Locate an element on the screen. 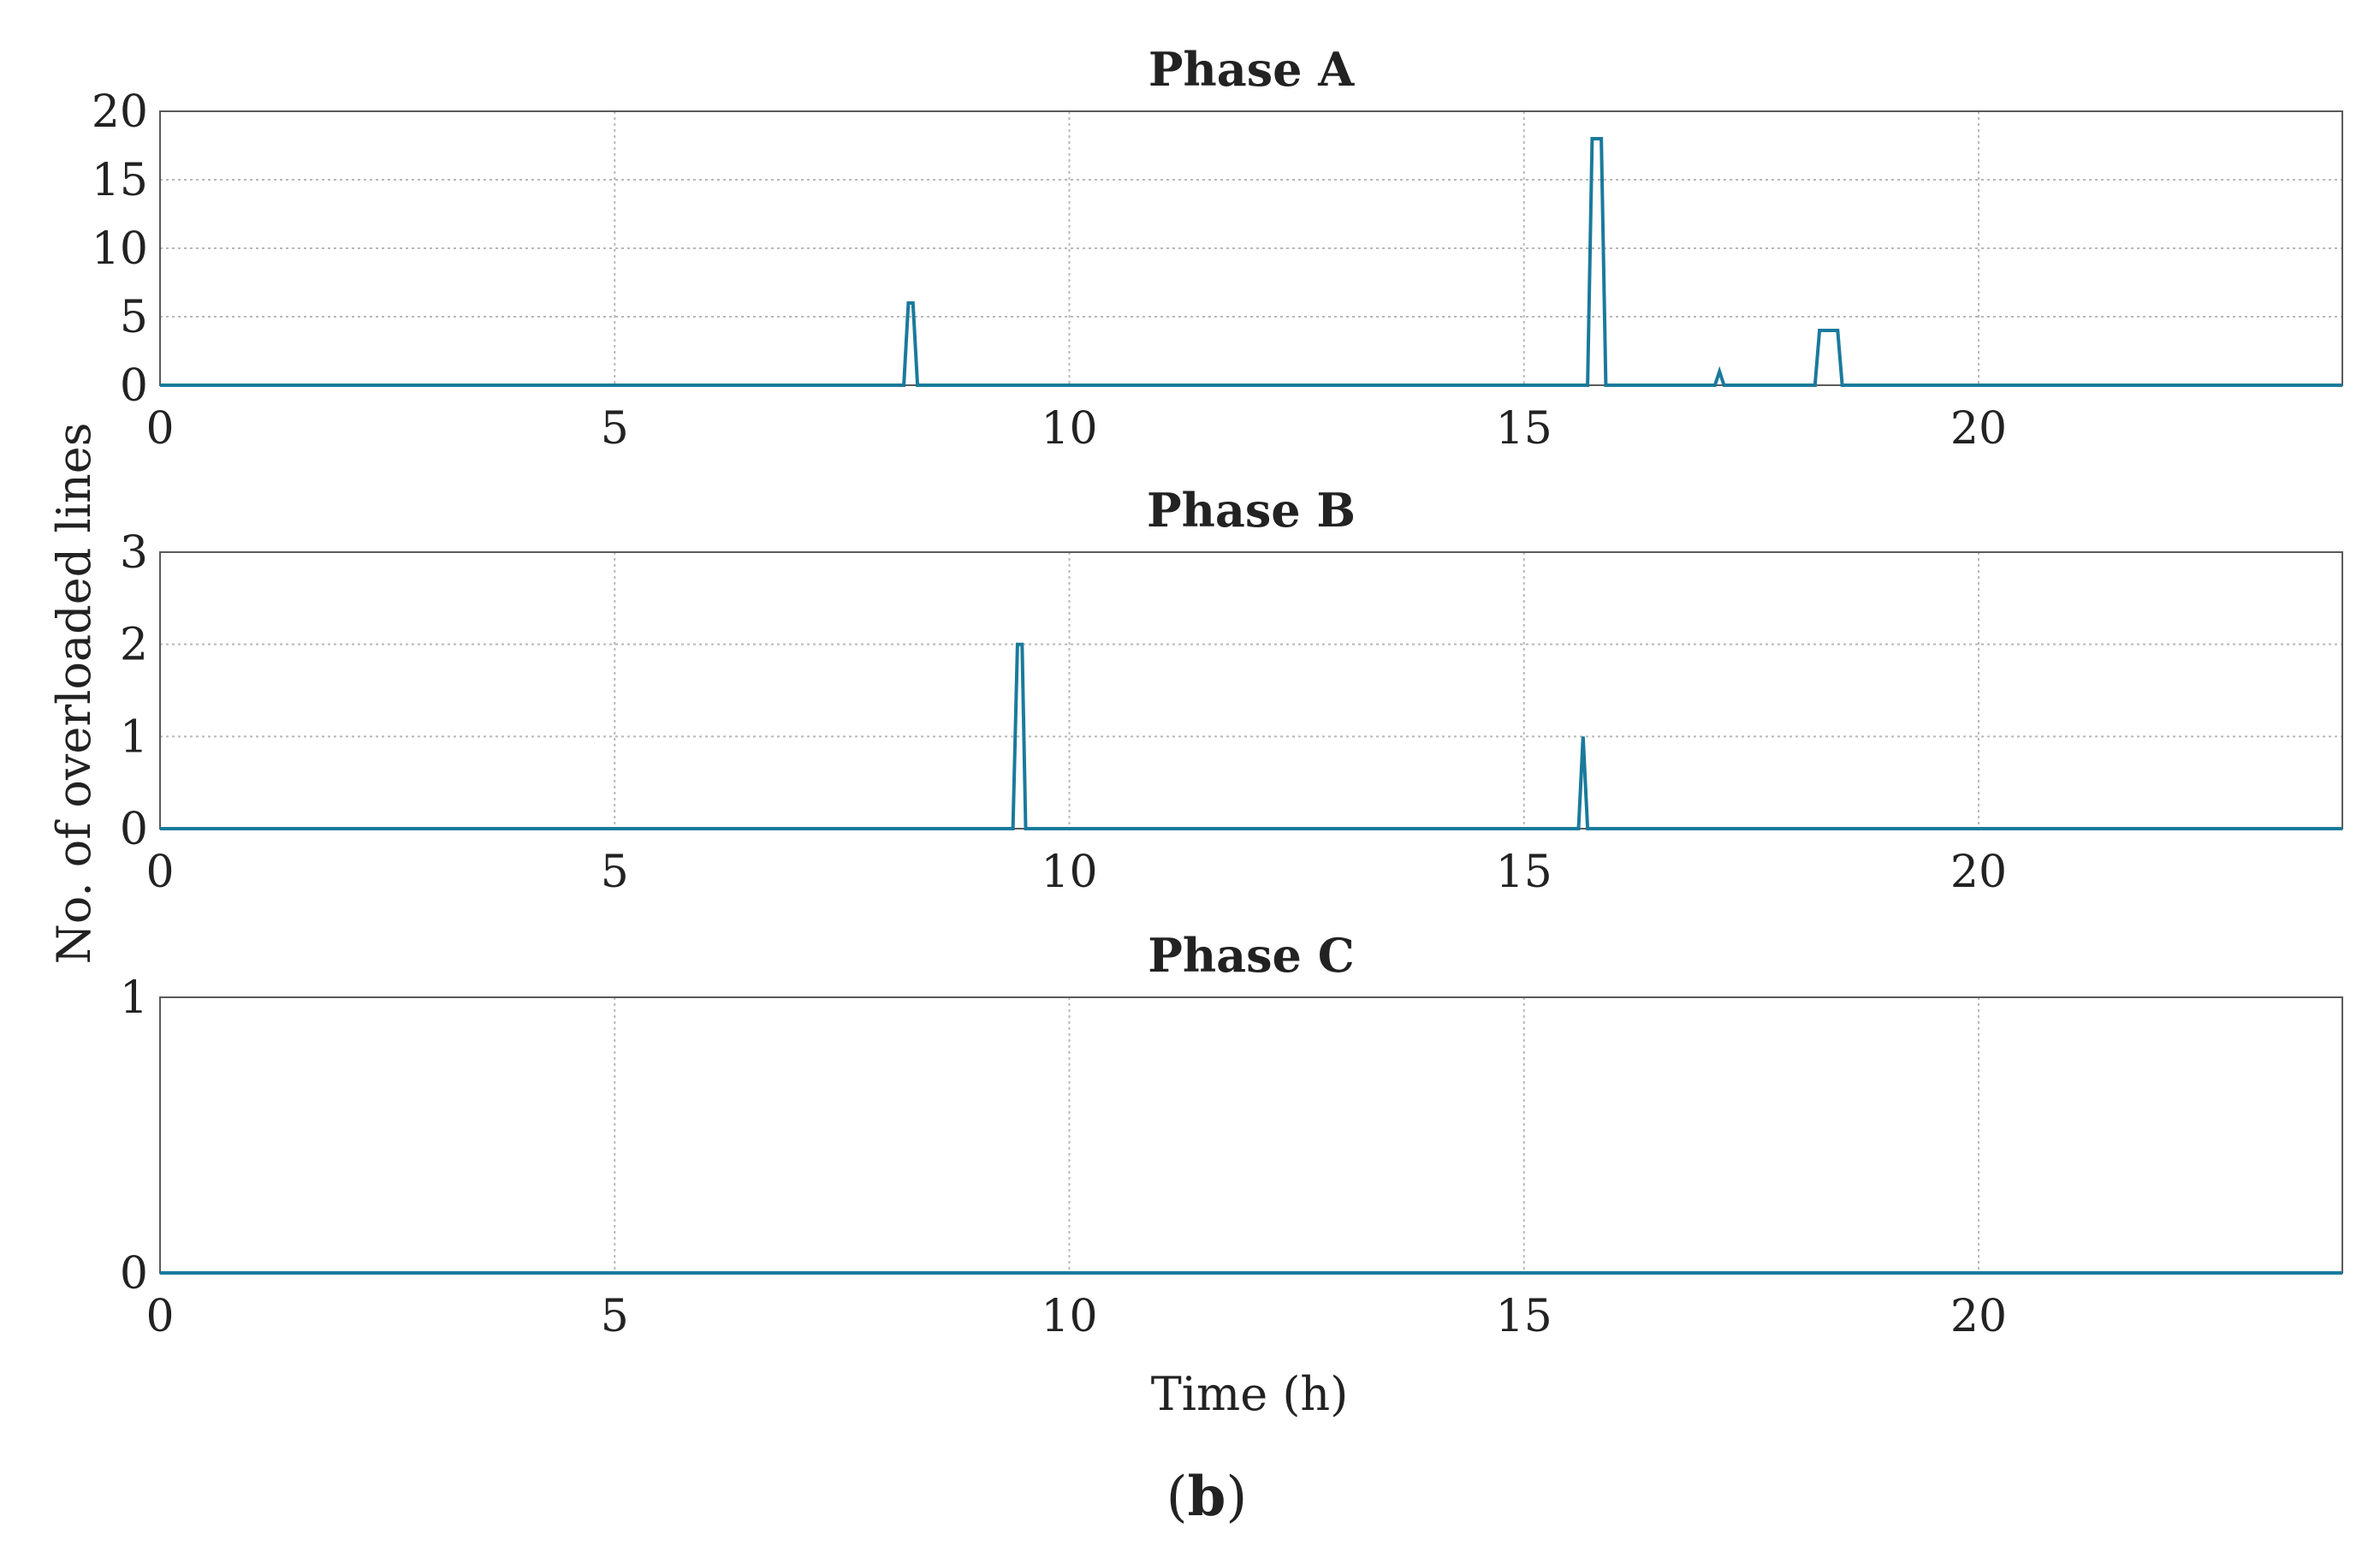 This screenshot has height=1552, width=2380. y-tick-label: 15 is located at coordinates (120, 180).